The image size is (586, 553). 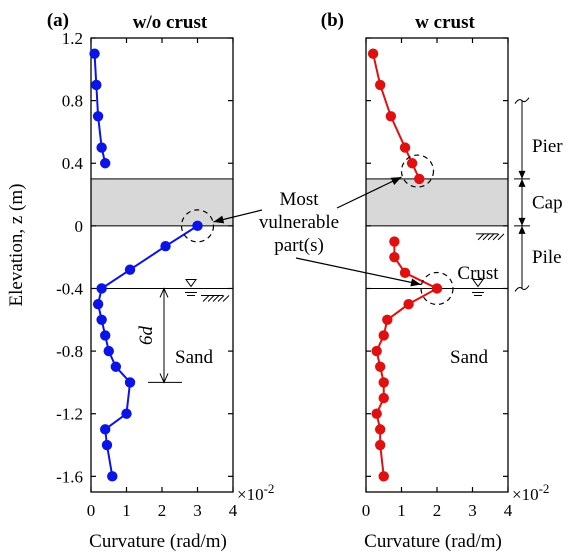 I want to click on y-tick-label: -1.6, so click(x=69, y=476).